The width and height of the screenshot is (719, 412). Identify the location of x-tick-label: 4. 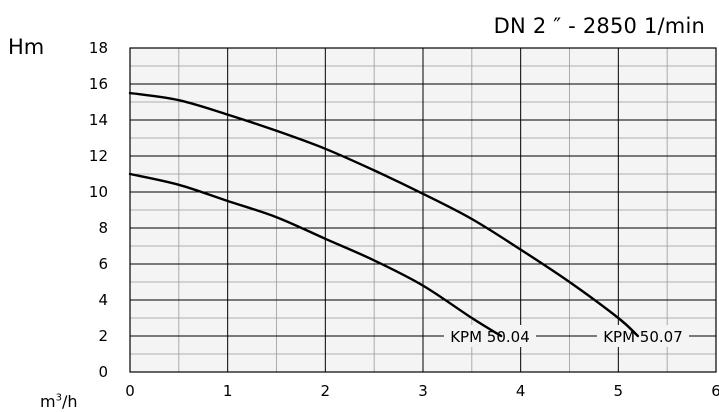
(521, 391).